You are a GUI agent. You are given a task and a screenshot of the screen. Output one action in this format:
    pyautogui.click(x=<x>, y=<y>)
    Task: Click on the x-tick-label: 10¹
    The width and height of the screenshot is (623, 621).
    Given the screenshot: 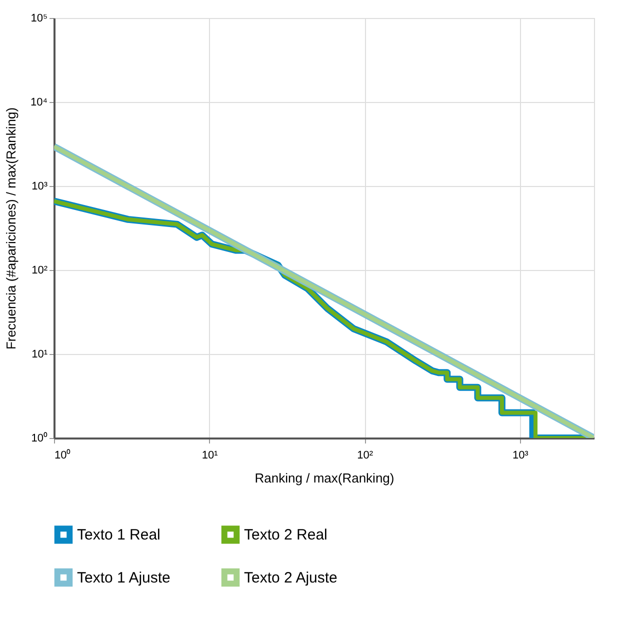 What is the action you would take?
    pyautogui.click(x=210, y=456)
    